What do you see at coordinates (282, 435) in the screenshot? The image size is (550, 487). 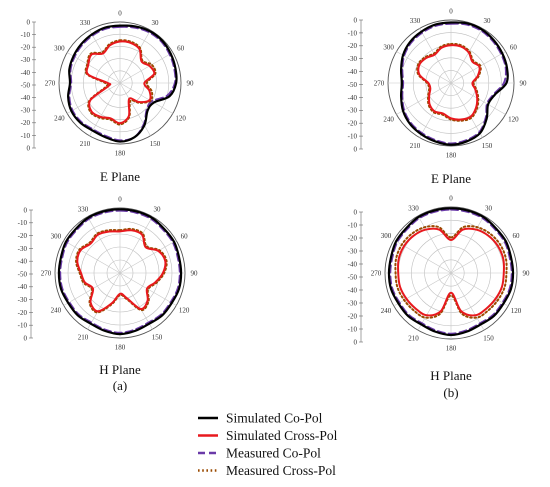 I see `legend-entry-label: Simulated Cross-Pol` at bounding box center [282, 435].